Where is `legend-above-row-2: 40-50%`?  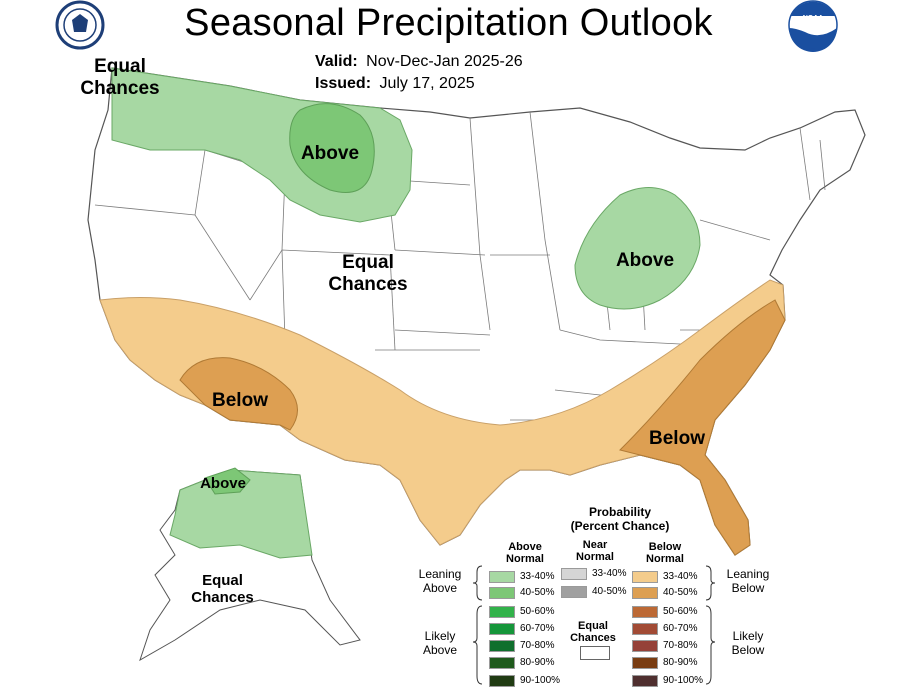 legend-above-row-2: 40-50% is located at coordinates (521, 592).